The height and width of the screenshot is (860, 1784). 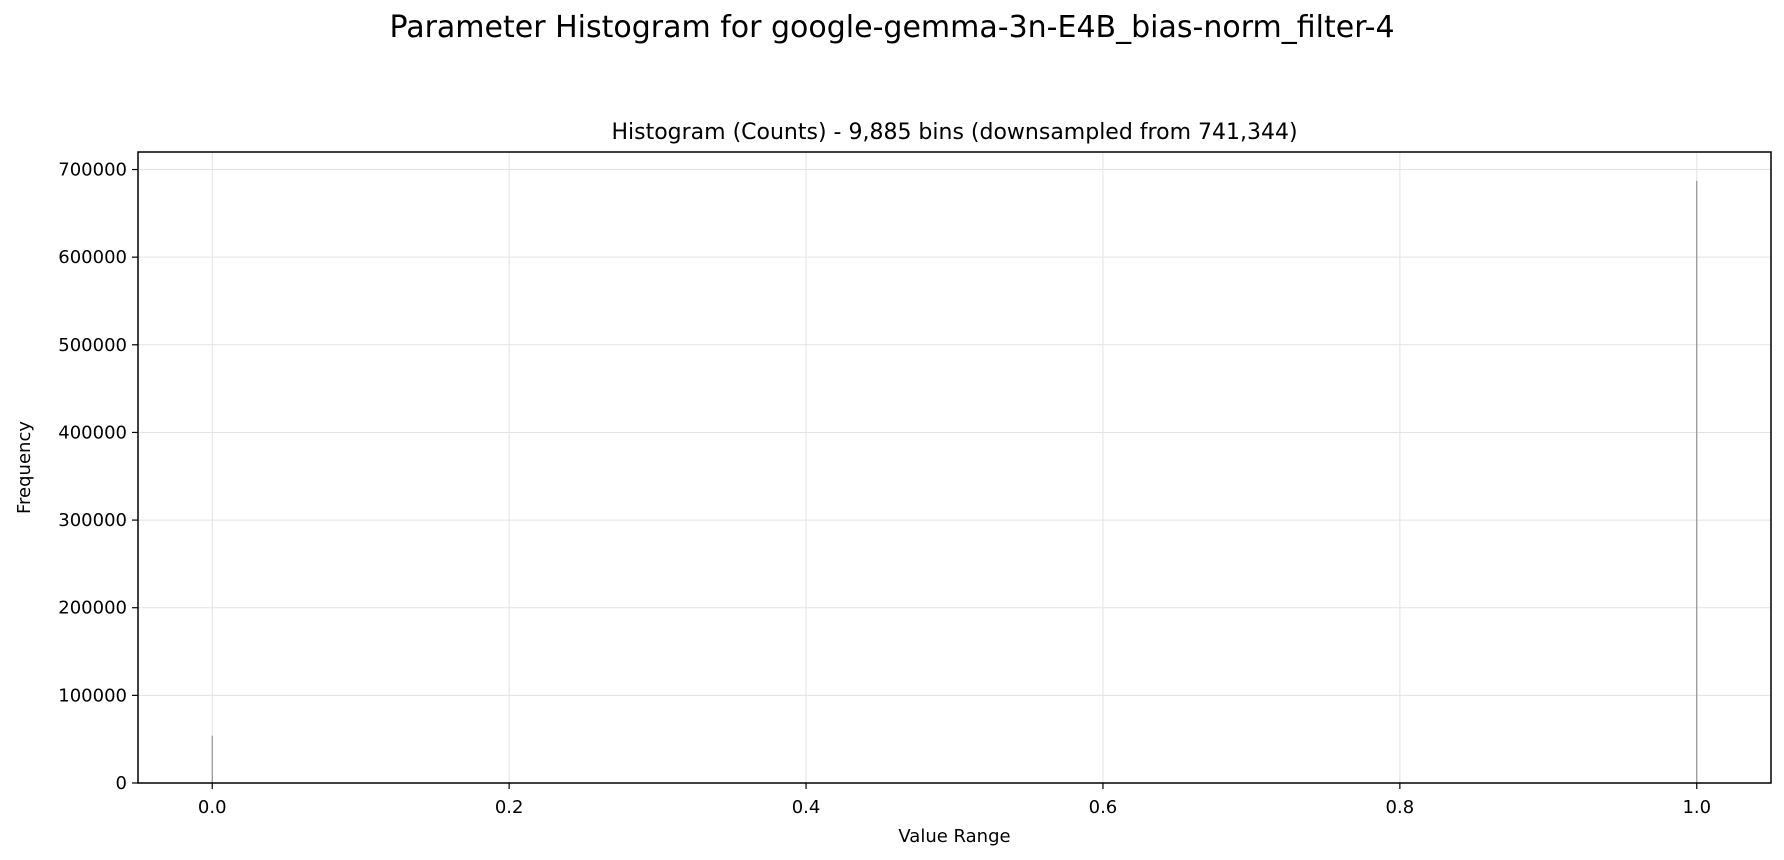 What do you see at coordinates (92, 432) in the screenshot?
I see `y-tick-label: 400000` at bounding box center [92, 432].